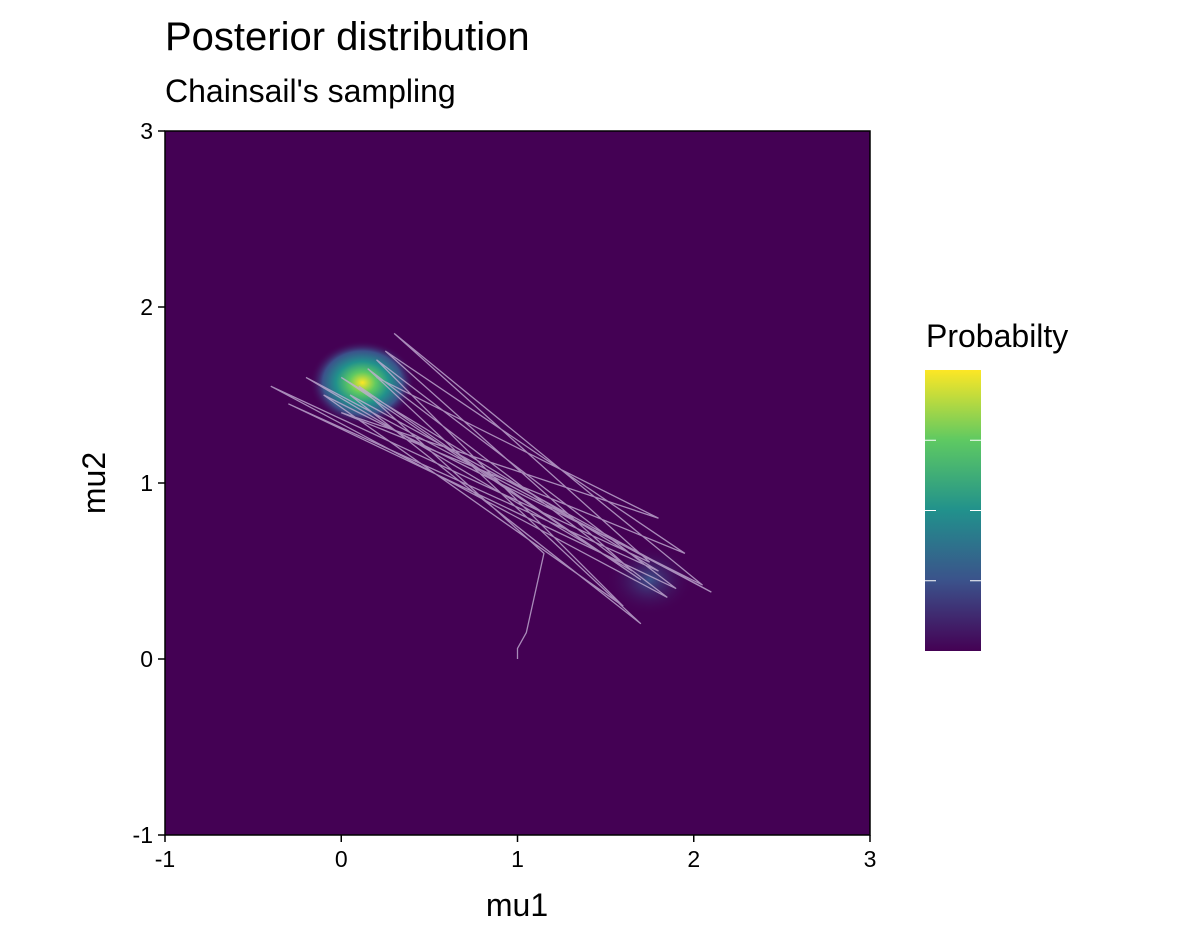 This screenshot has width=1180, height=949. I want to click on sample-trace, so click(491, 495).